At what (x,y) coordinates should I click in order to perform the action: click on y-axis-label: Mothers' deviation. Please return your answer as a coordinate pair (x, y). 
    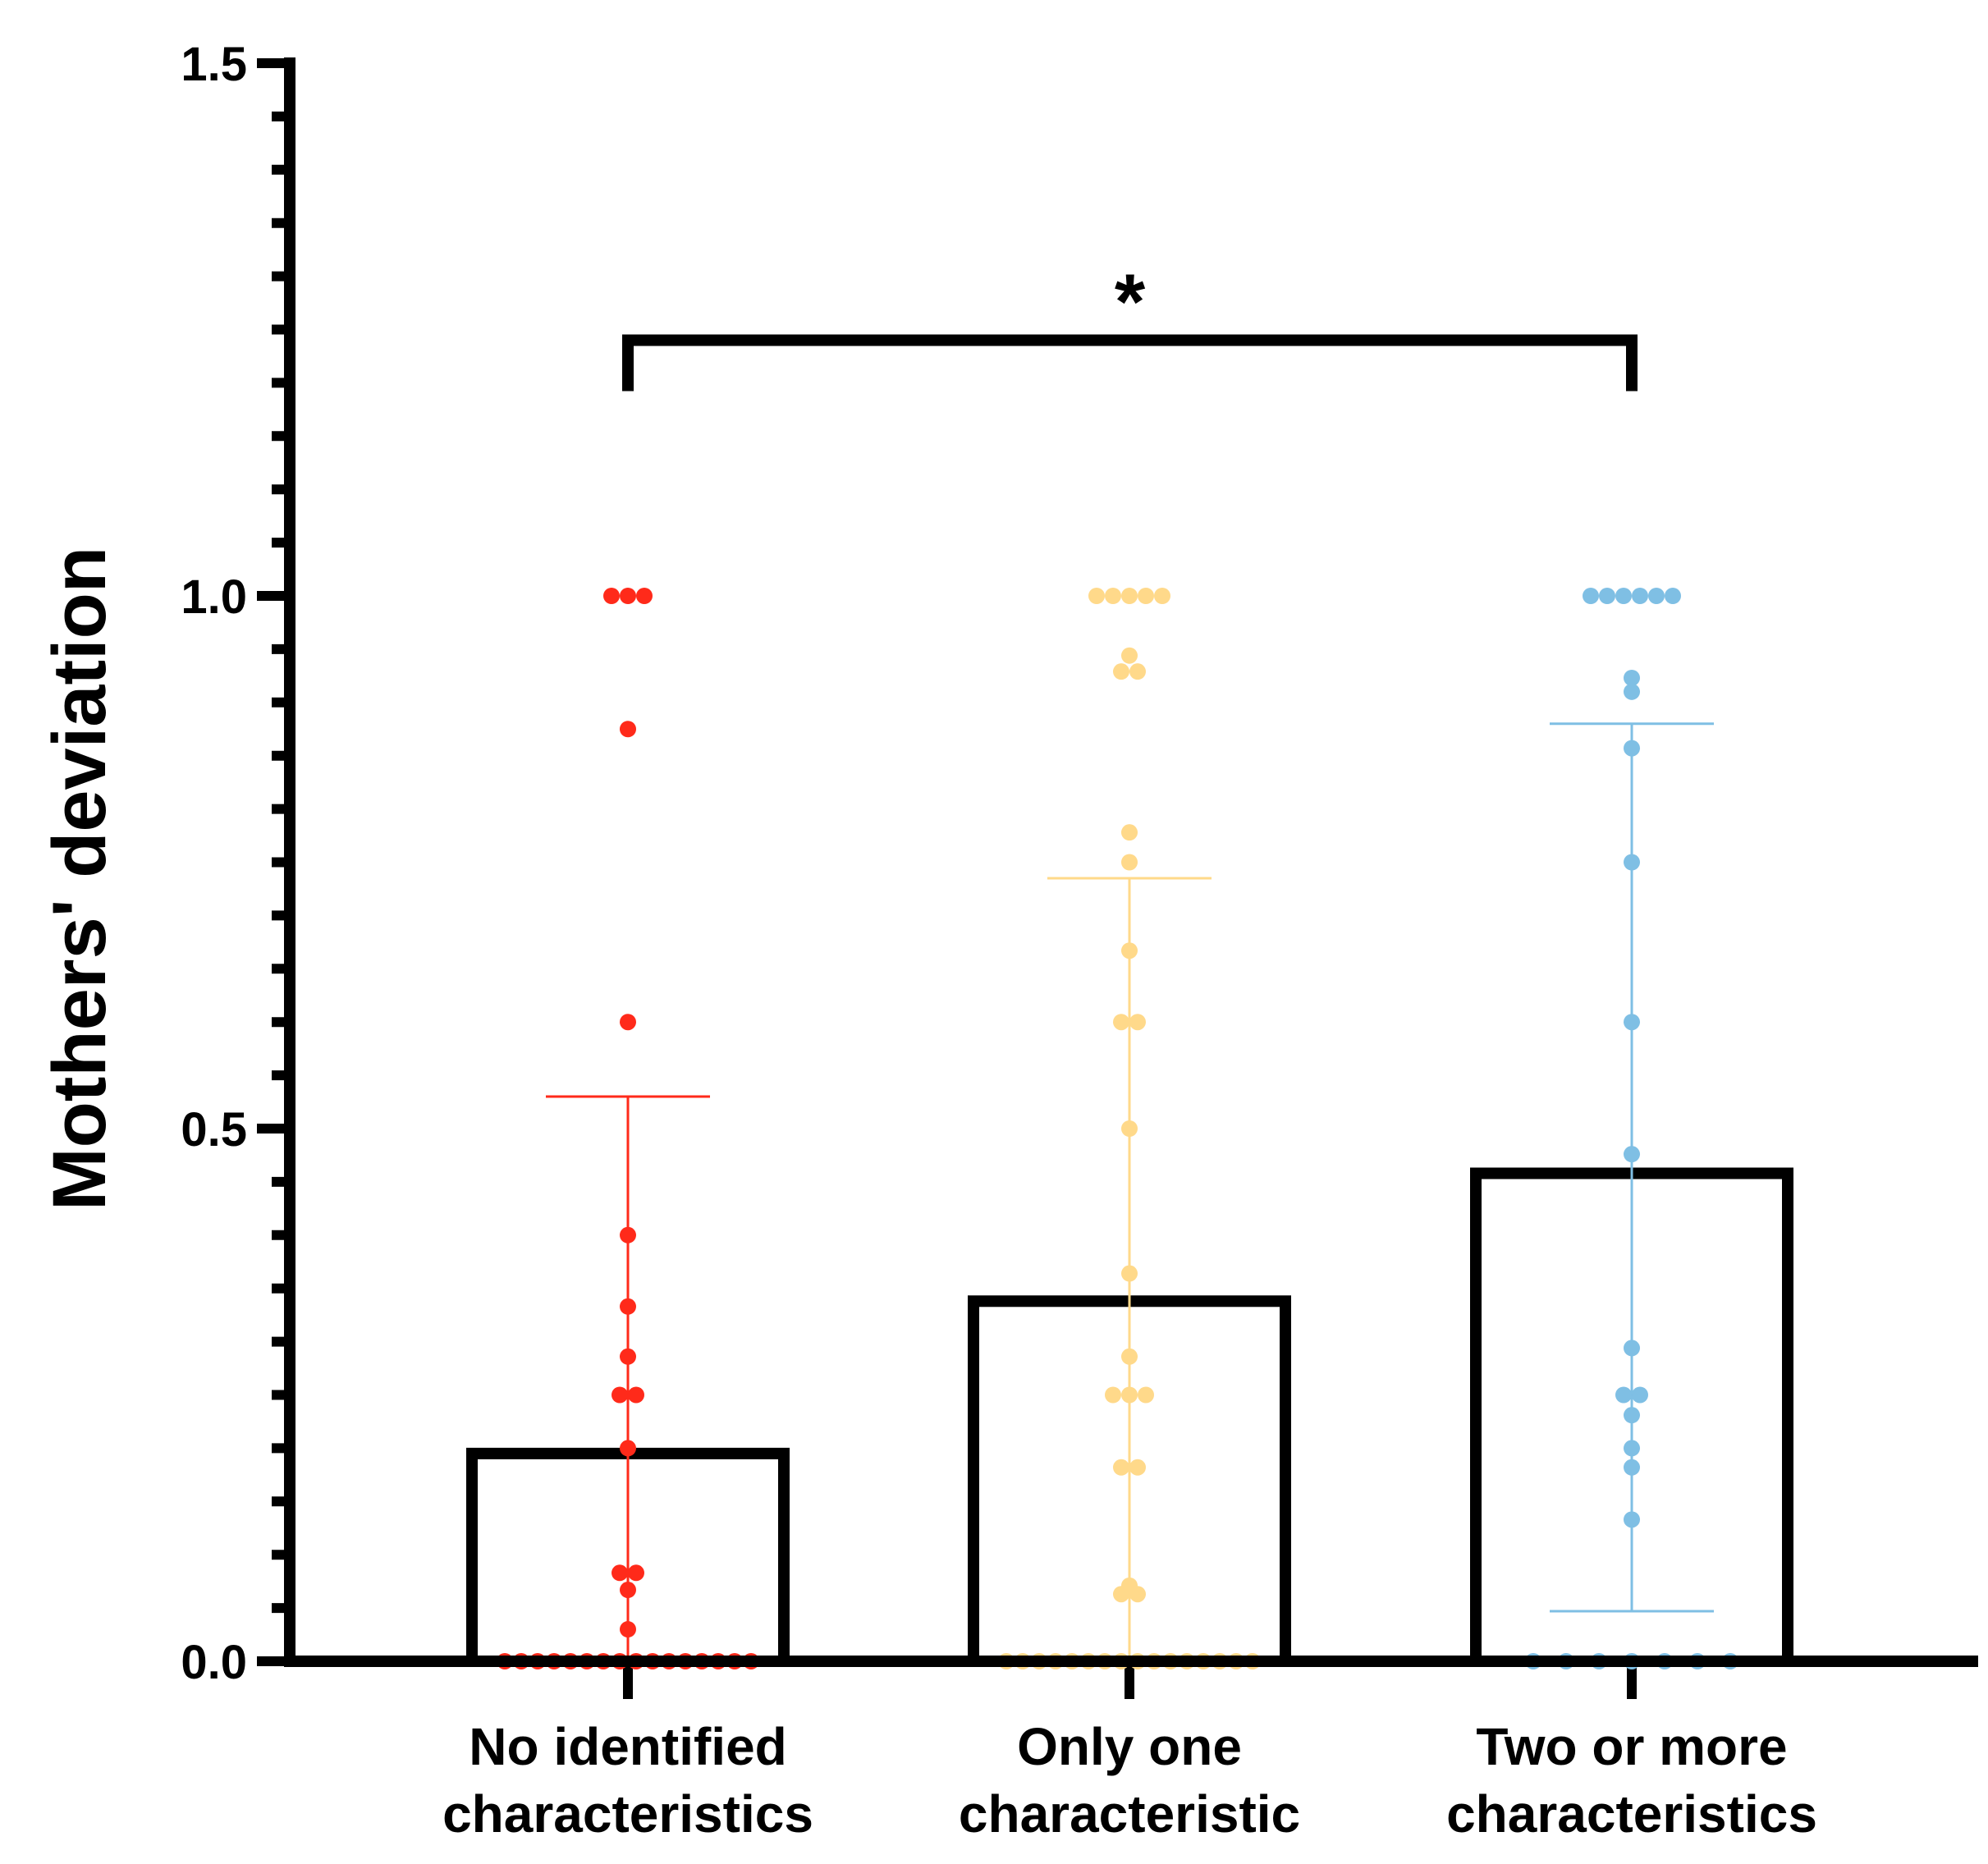
    Looking at the image, I should click on (79, 879).